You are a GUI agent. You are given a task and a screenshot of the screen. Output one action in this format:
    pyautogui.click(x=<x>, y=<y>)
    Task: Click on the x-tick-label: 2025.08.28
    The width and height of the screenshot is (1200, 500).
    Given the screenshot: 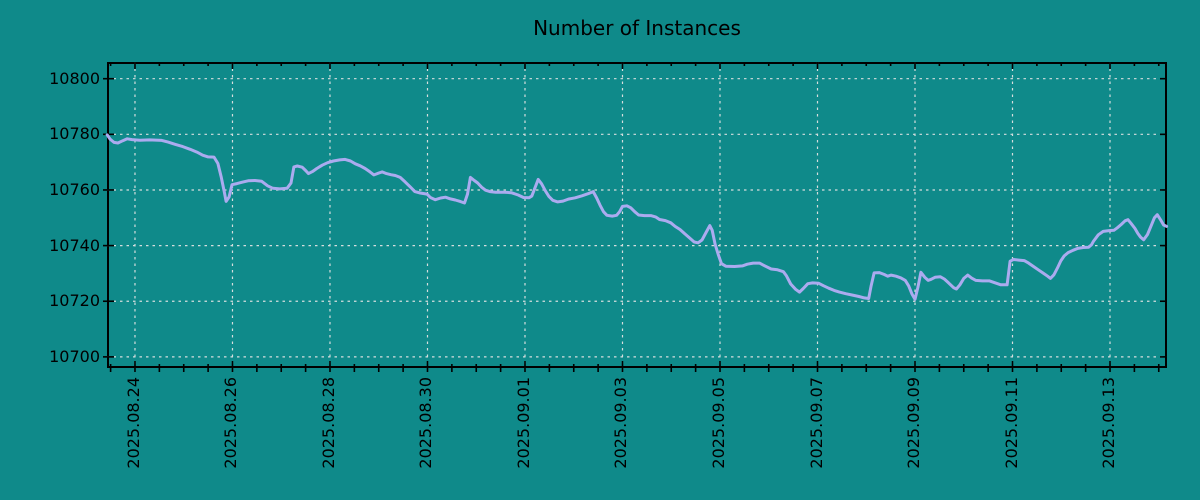 What is the action you would take?
    pyautogui.click(x=328, y=423)
    